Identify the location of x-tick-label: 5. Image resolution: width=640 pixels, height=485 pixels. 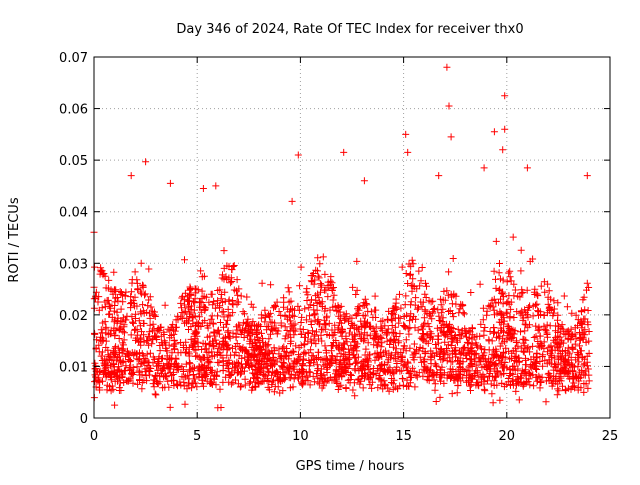
(197, 436).